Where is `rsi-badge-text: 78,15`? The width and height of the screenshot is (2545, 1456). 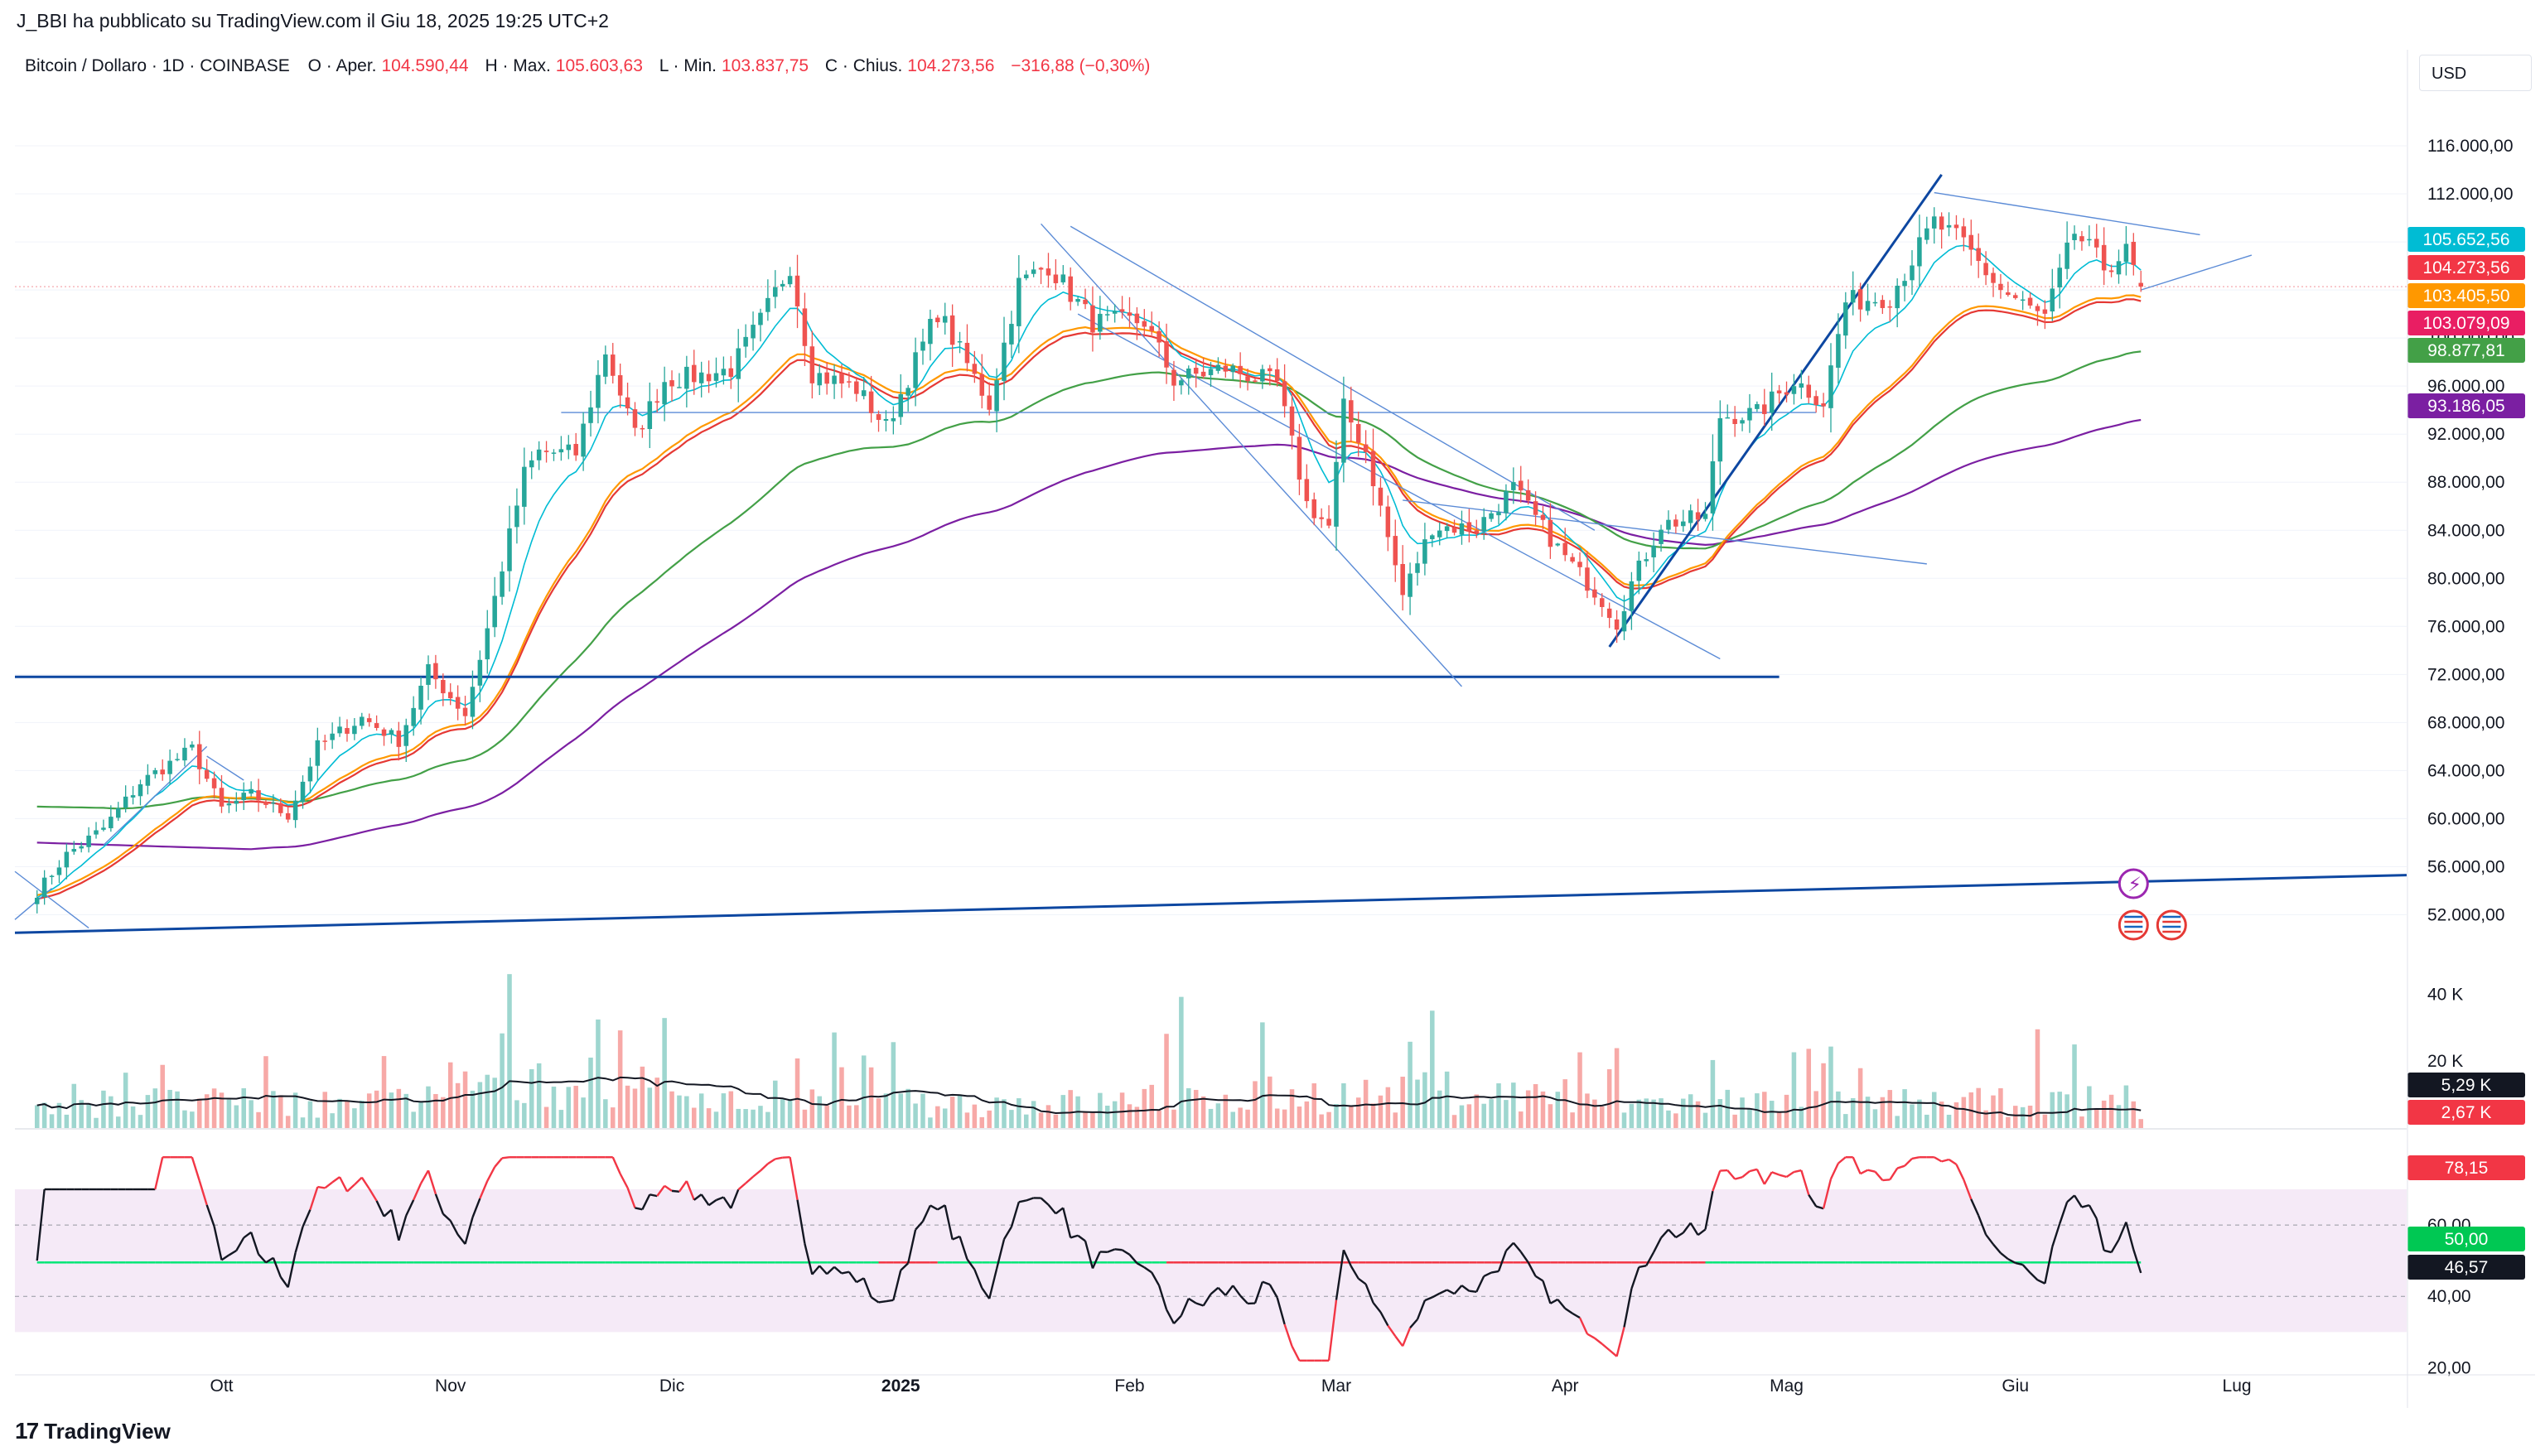
rsi-badge-text: 78,15 is located at coordinates (2467, 1168).